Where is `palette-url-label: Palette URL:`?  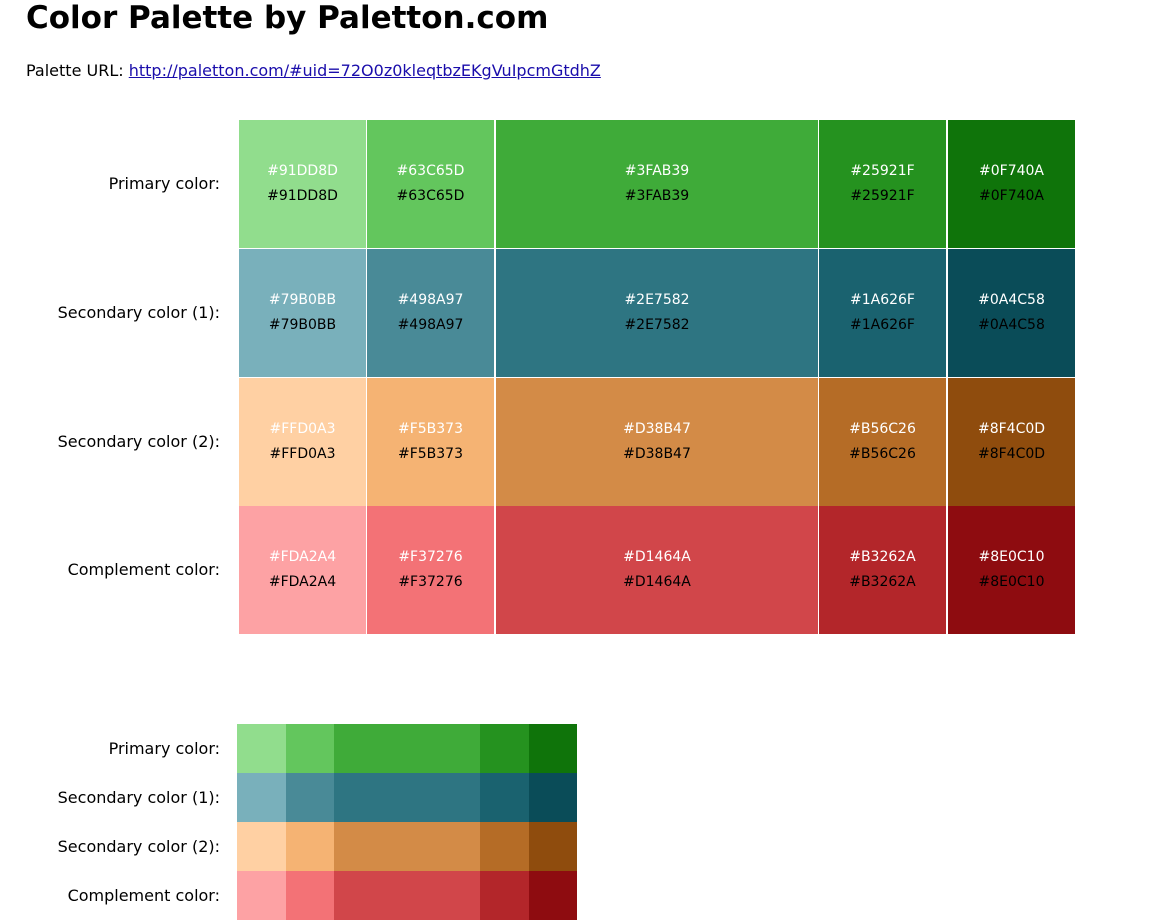 palette-url-label: Palette URL: is located at coordinates (75, 70).